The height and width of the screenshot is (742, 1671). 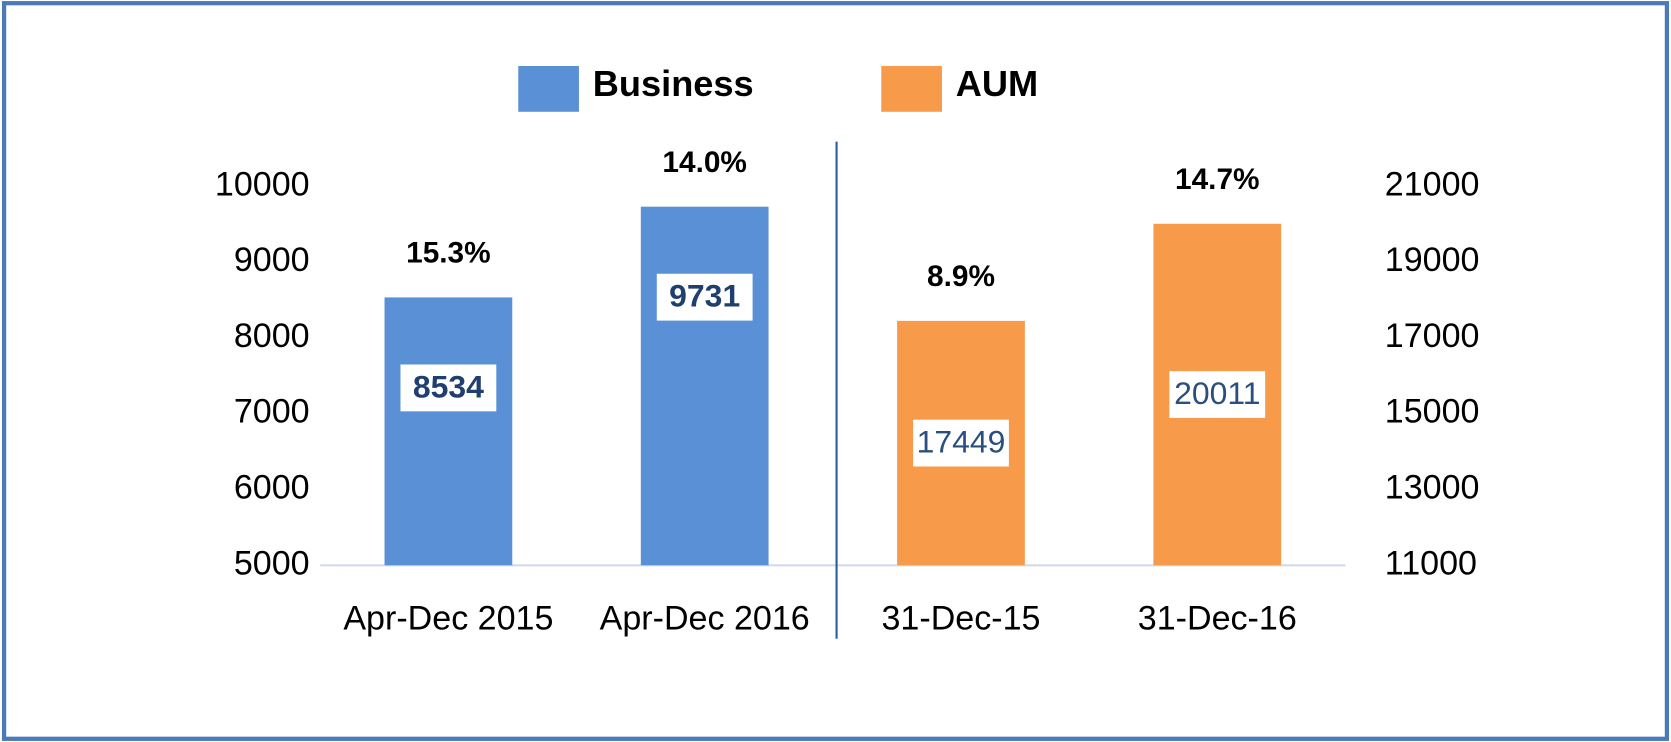 I want to click on y-tick-label: 8000, so click(x=272, y=336).